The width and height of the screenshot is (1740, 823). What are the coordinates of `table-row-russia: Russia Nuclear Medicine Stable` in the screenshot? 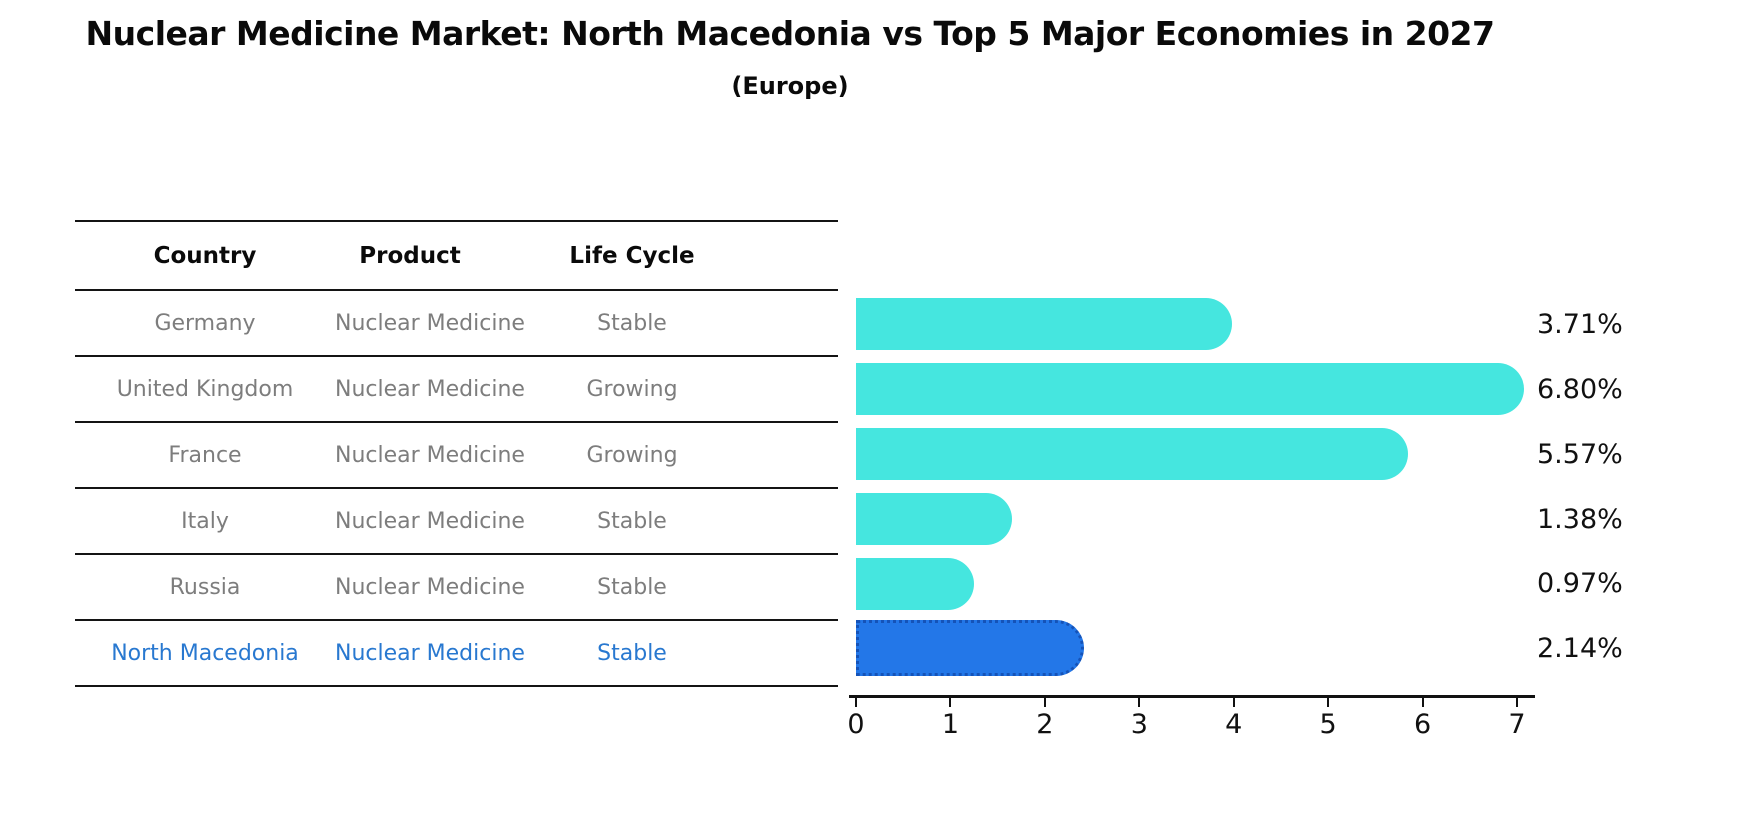 It's located at (456, 588).